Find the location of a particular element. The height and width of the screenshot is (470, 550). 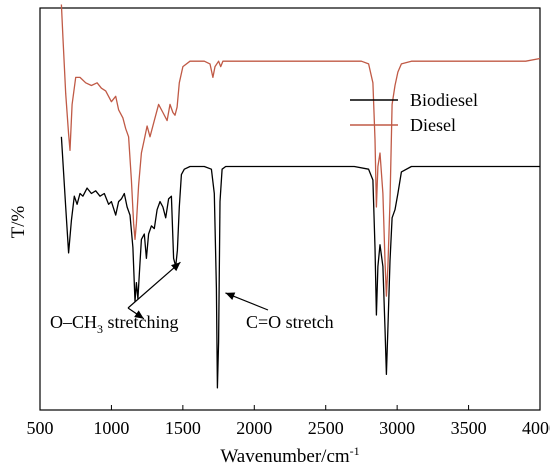

x-axis-title: Wavenumber/cm-1 is located at coordinates (289, 455).